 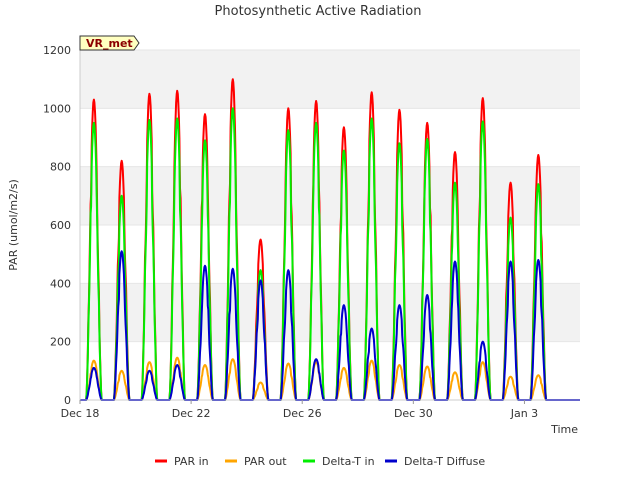 What do you see at coordinates (67, 400) in the screenshot?
I see `y-tick-label: 0` at bounding box center [67, 400].